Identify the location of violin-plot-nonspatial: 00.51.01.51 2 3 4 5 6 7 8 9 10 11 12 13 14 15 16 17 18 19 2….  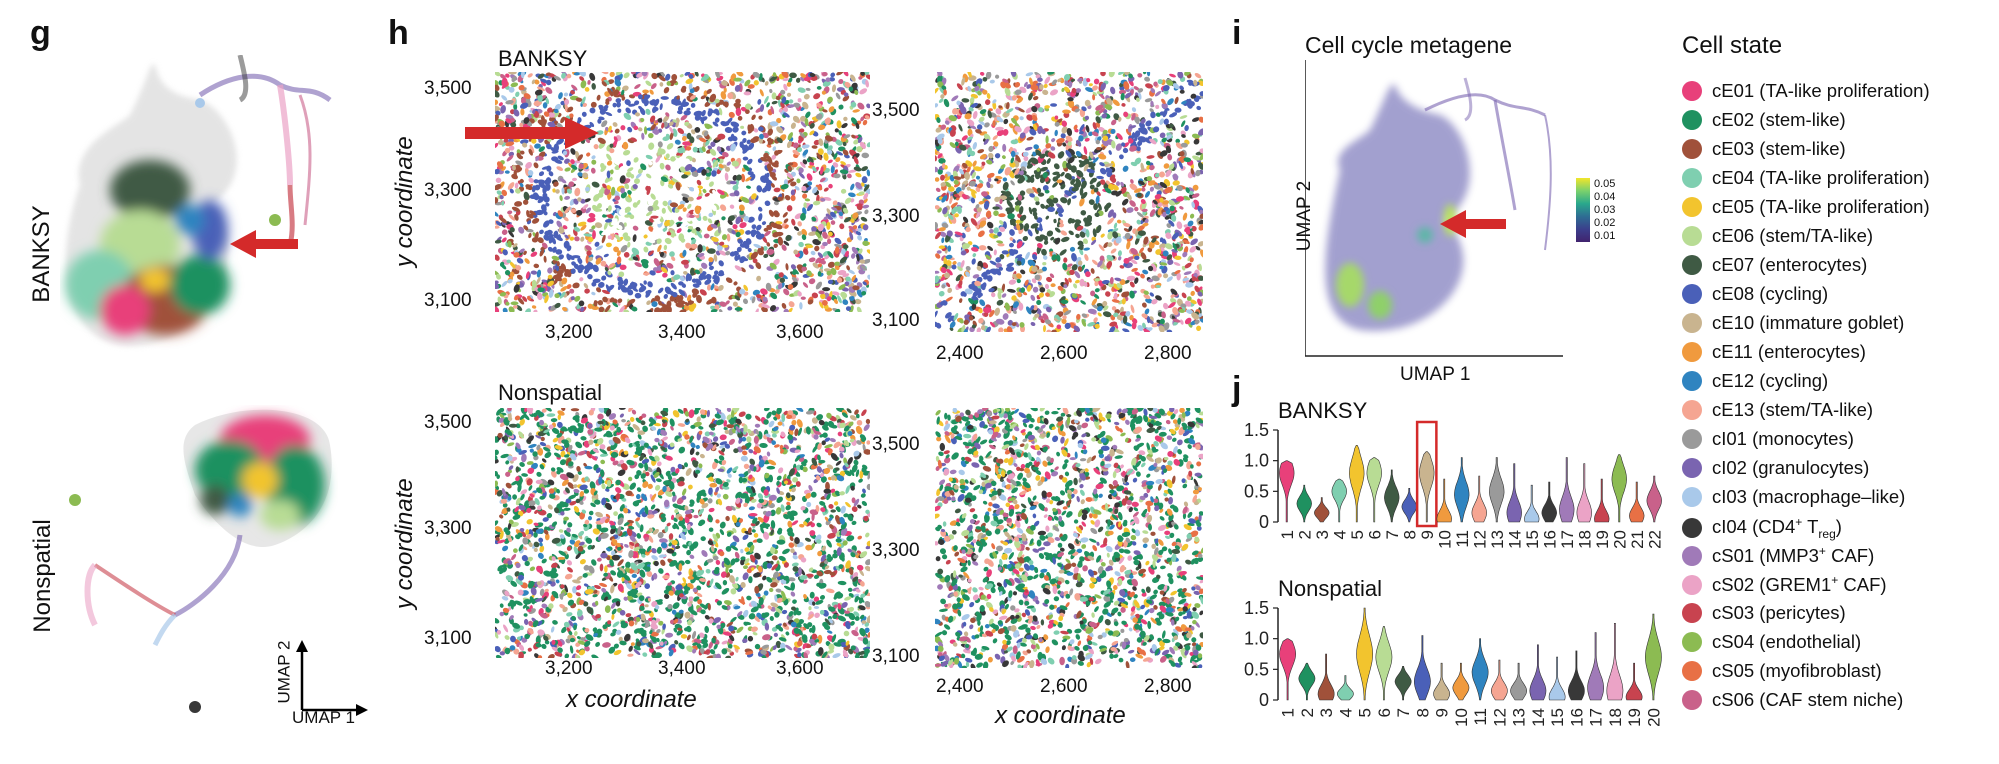
(1453, 662).